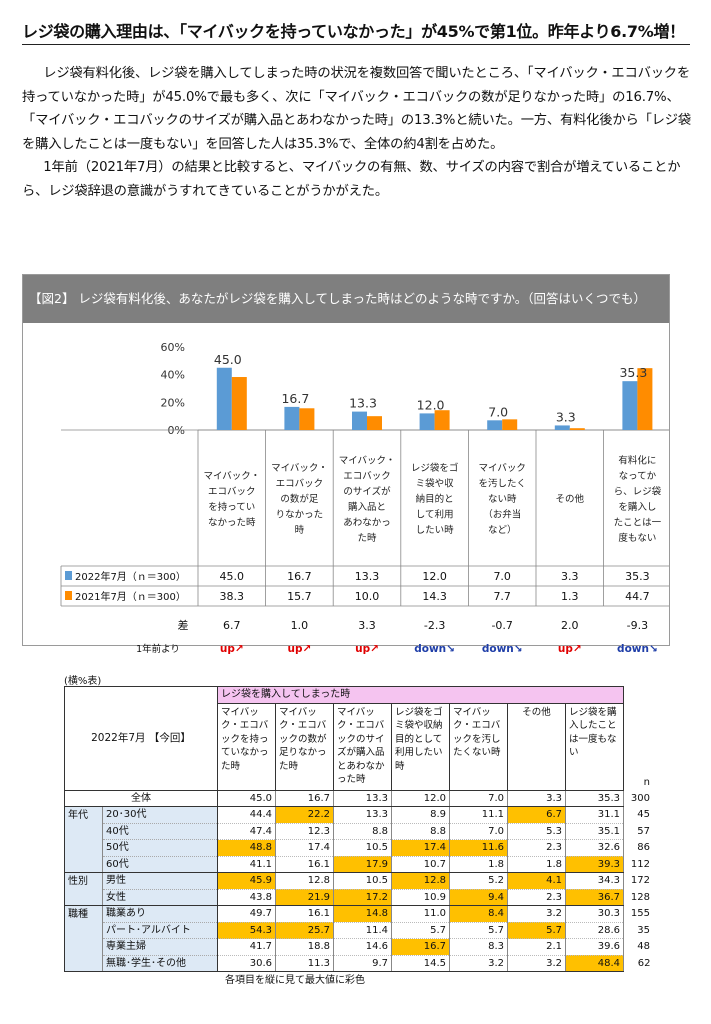 The height and width of the screenshot is (1024, 711). I want to click on table-value-2021: 14.3, so click(434, 596).